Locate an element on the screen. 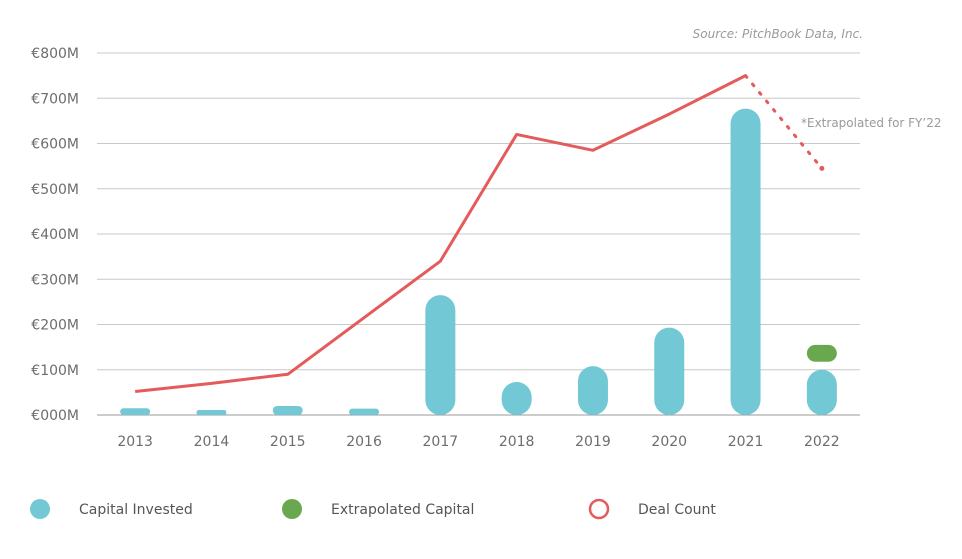 The image size is (962, 559). annotation: *Extrapolated for FY’22 is located at coordinates (871, 123).